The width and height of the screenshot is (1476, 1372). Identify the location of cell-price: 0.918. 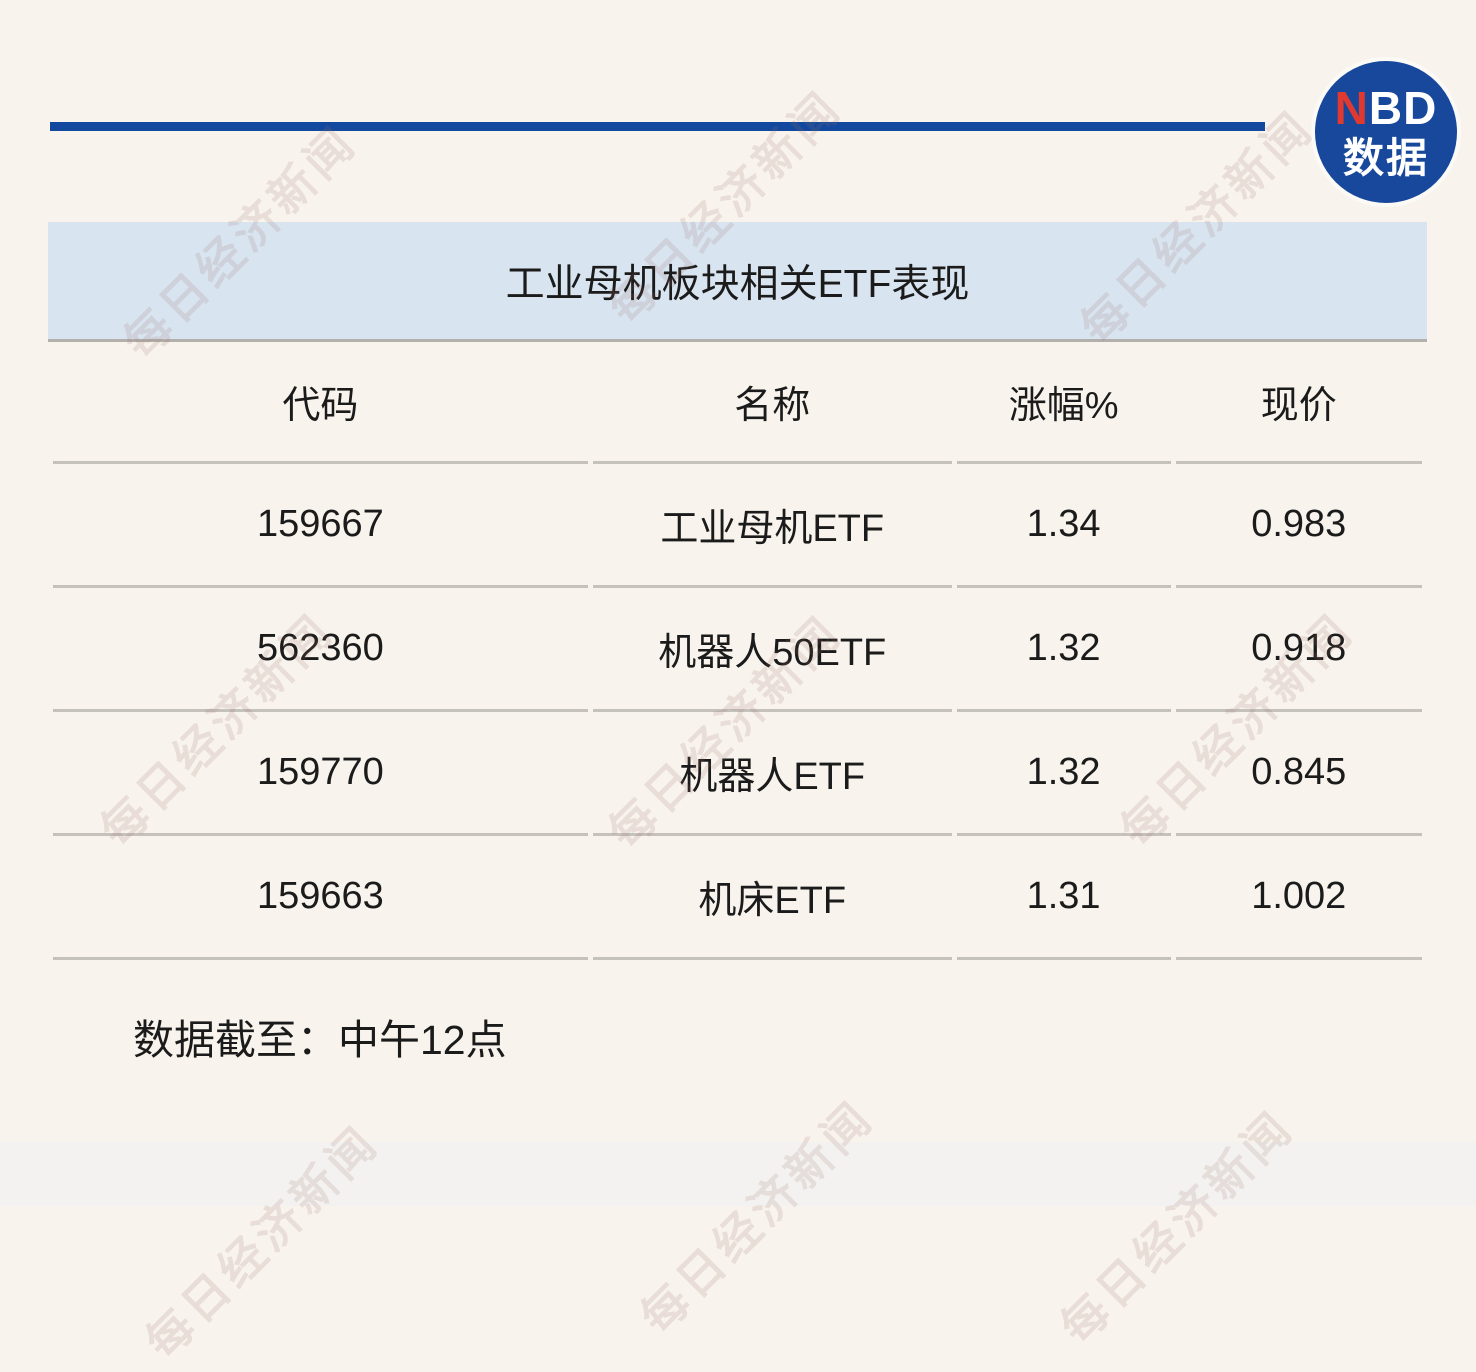
(1298, 650).